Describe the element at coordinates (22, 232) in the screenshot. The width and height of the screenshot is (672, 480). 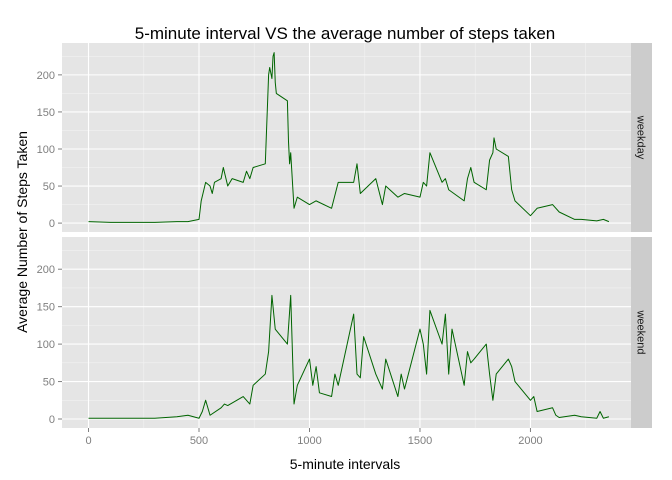
I see `y-axis-title: Average Number of Steps Taken` at that location.